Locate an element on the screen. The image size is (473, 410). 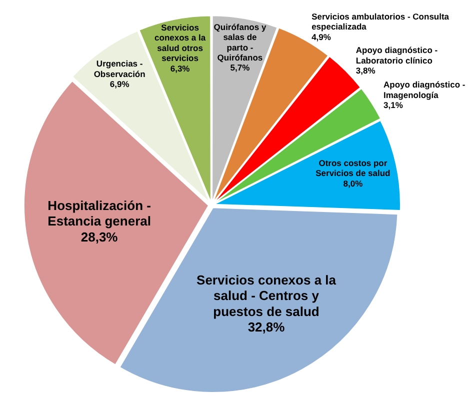
slice-label: Servicios conexos a la salud - Centros y puestos de salud is located at coordinates (266, 295).